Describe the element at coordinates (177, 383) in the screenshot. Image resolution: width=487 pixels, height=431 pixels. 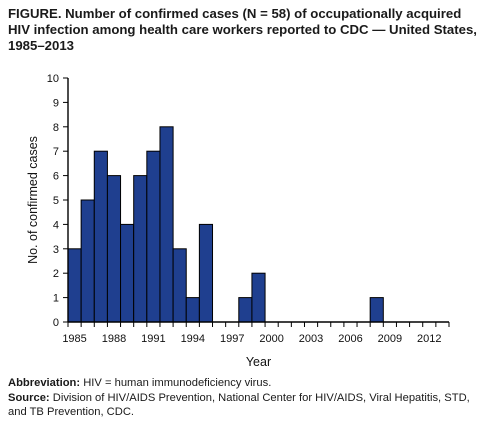
I see `abbreviation-text: HIV = human immunodeficiency virus.` at that location.